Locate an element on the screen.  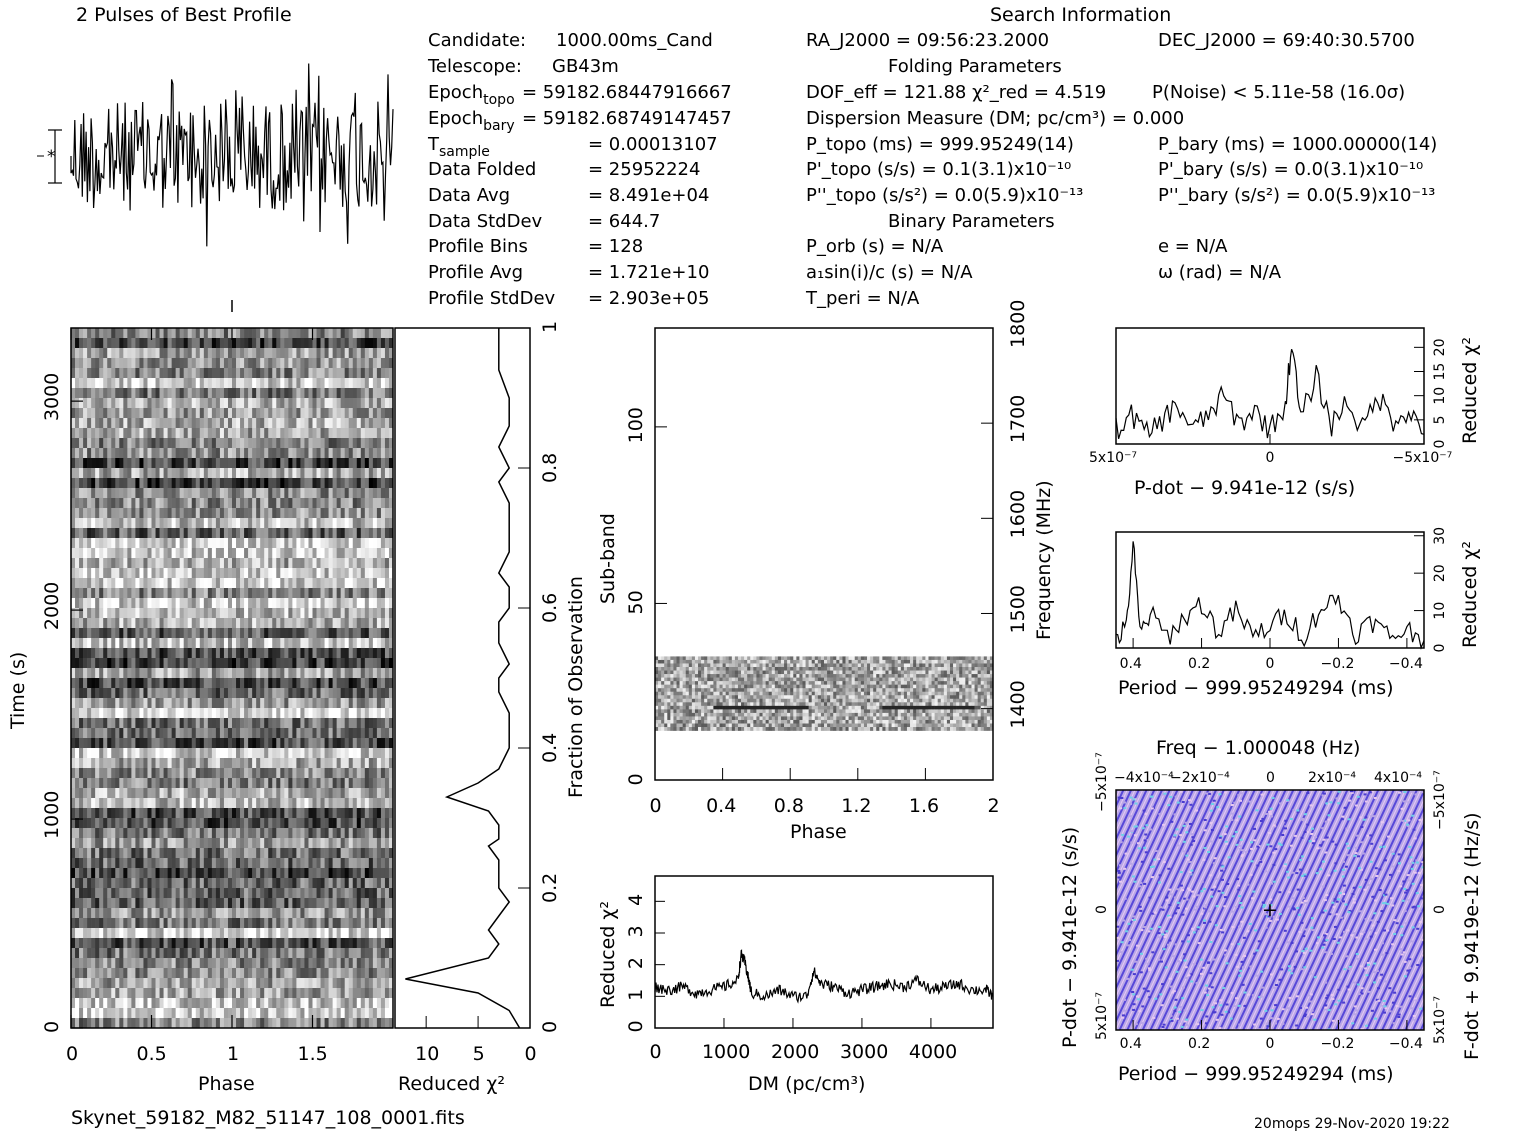
info-pdot-bary: P'_bary (s/s) = 0.0(3.1)x10⁻¹⁰ is located at coordinates (1290, 169).